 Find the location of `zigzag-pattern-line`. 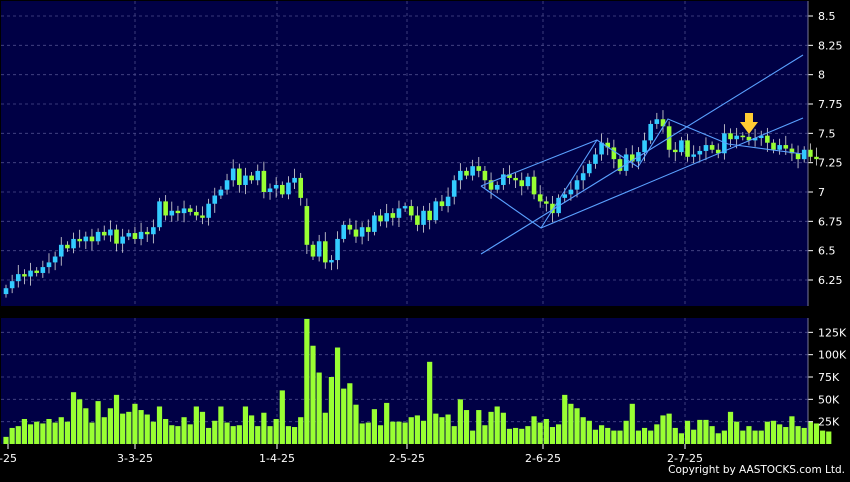

zigzag-pattern-line is located at coordinates (642, 173).